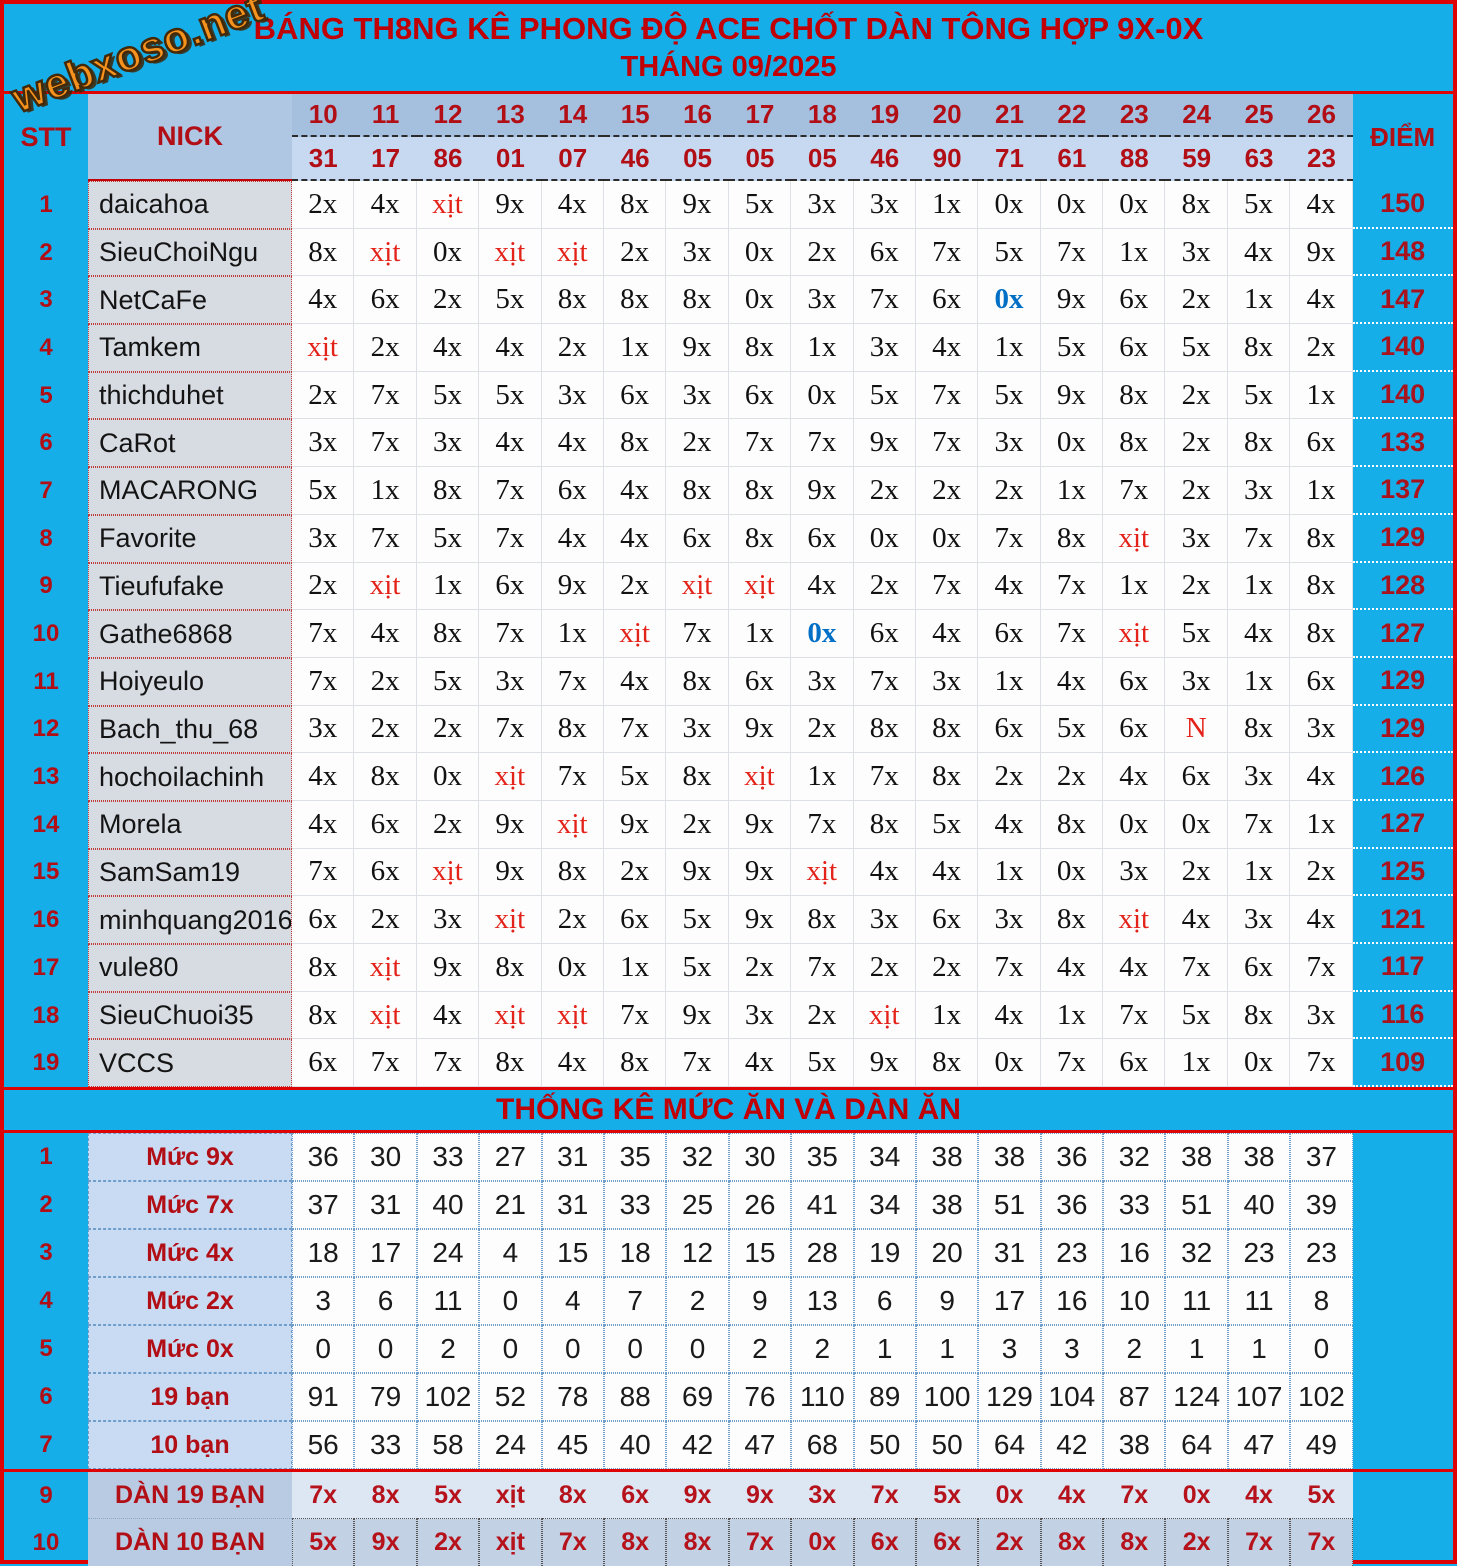 This screenshot has width=1457, height=1566. What do you see at coordinates (1196, 1301) in the screenshot?
I see `stats-cell: 11` at bounding box center [1196, 1301].